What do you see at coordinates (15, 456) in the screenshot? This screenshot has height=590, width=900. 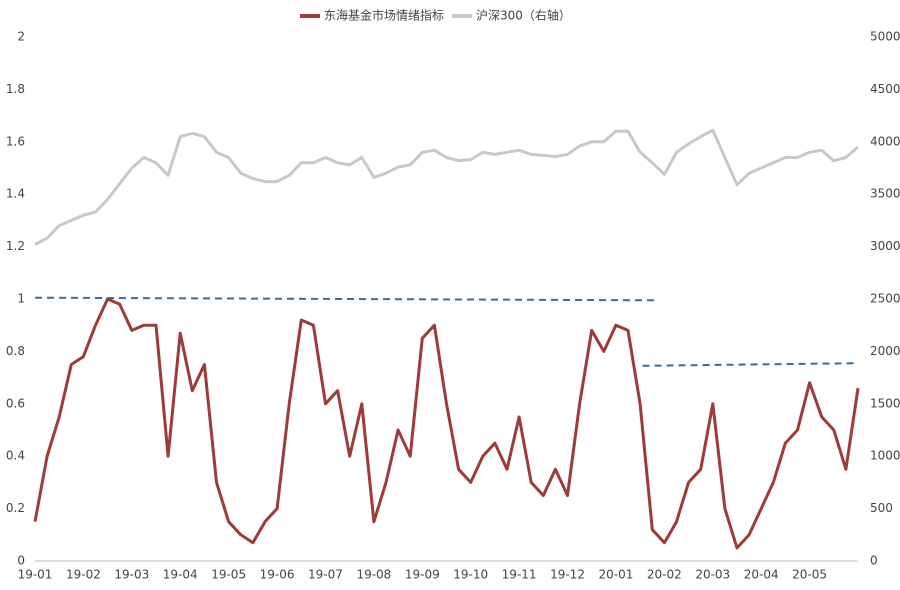 I see `y-tick-label: 0.4` at bounding box center [15, 456].